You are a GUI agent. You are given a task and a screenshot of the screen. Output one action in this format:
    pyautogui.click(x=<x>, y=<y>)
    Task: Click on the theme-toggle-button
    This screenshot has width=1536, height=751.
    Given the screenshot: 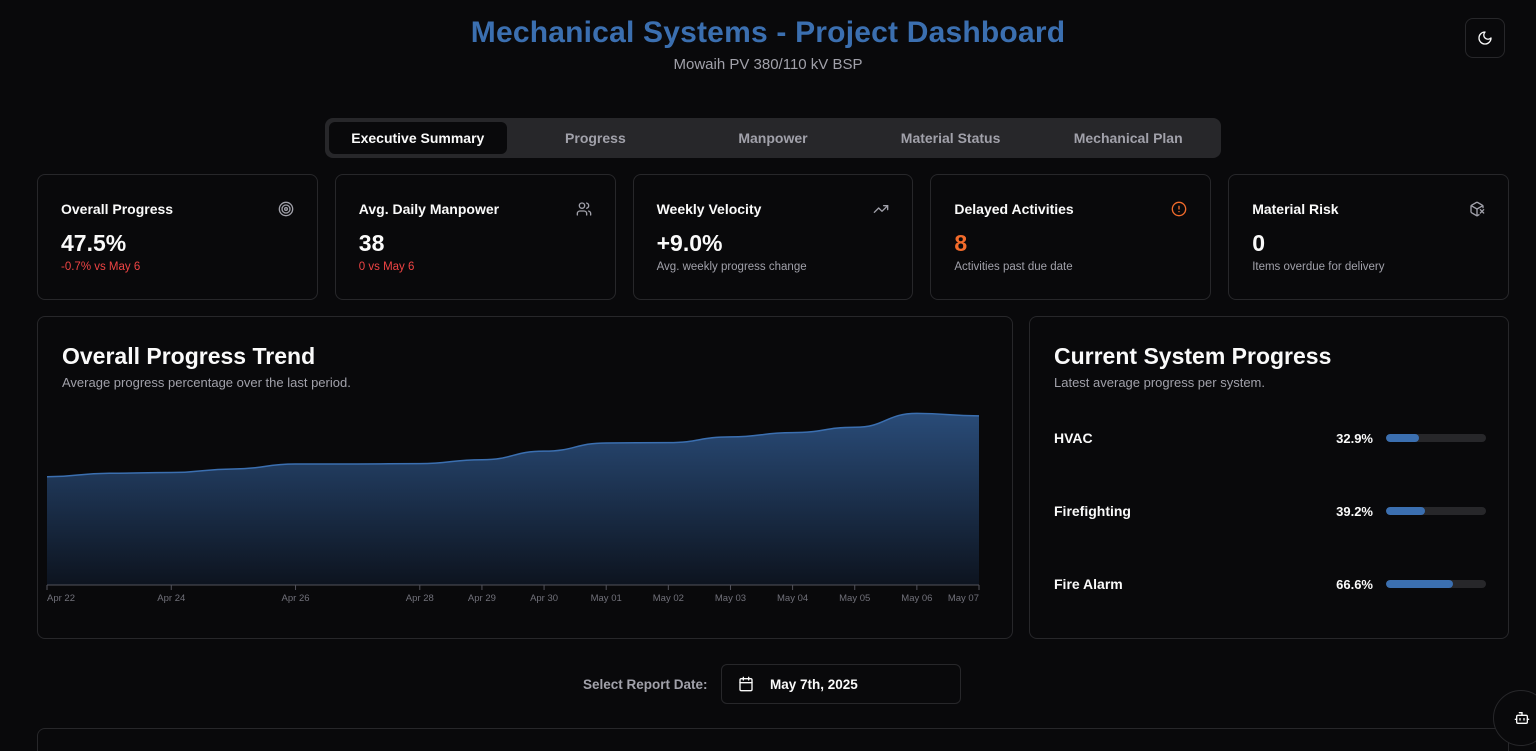 What is the action you would take?
    pyautogui.click(x=1485, y=38)
    